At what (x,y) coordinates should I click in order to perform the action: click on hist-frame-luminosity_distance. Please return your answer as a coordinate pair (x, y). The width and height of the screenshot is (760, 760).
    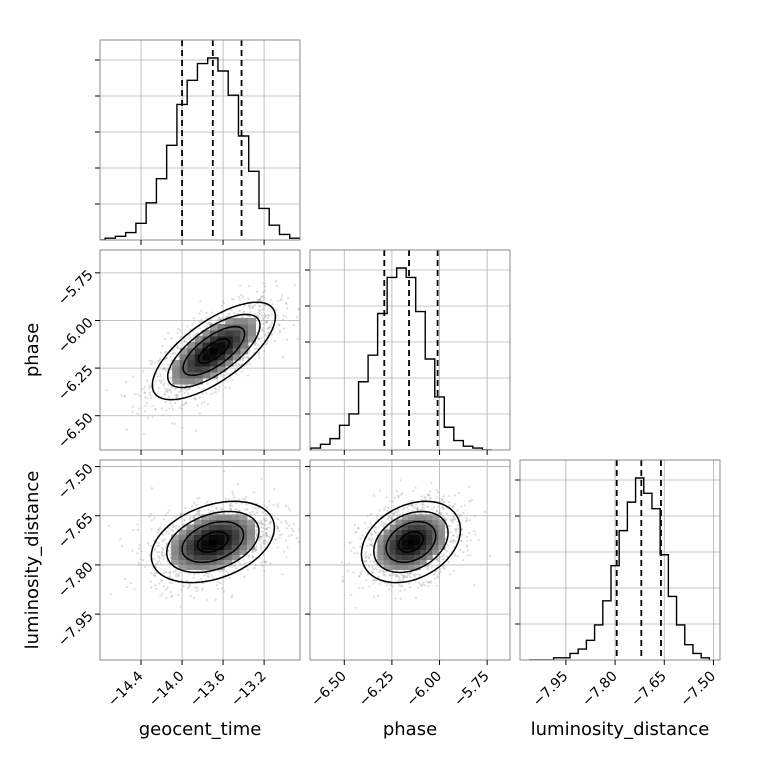
    Looking at the image, I should click on (620, 560).